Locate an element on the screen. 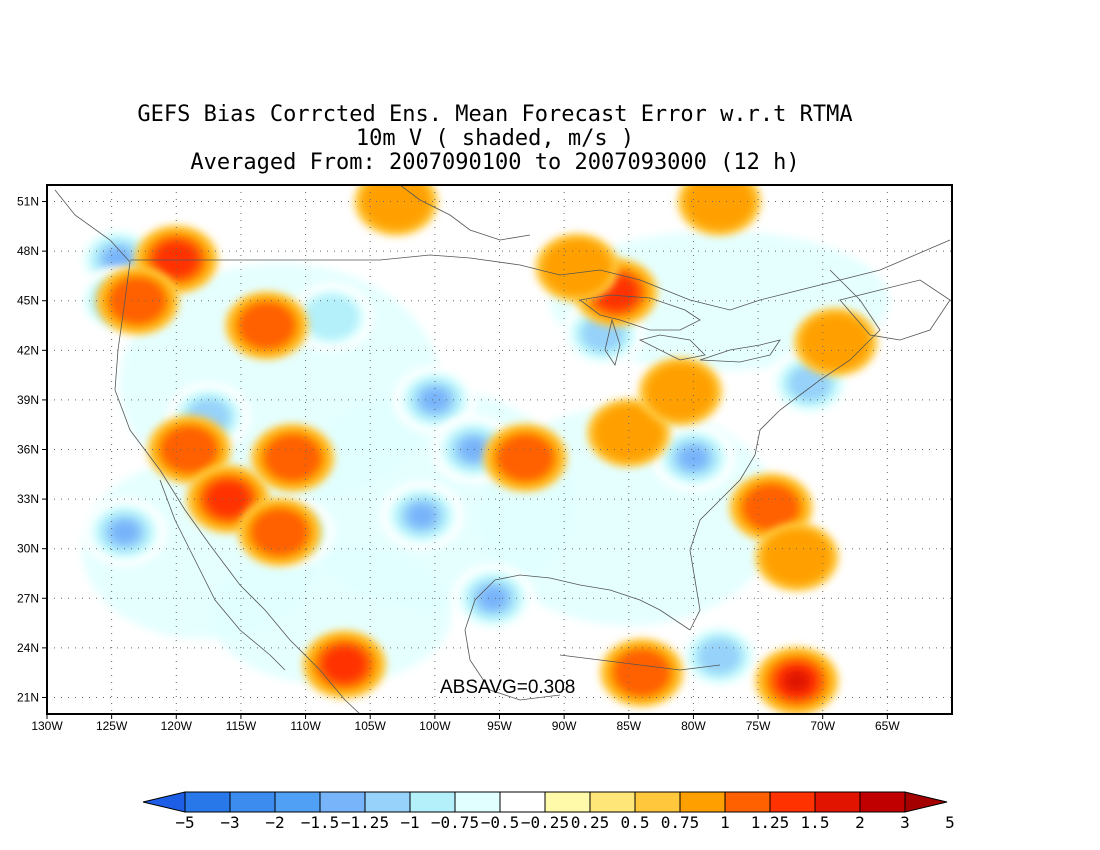 The width and height of the screenshot is (1100, 850). lon-tick-label: 70W is located at coordinates (822, 726).